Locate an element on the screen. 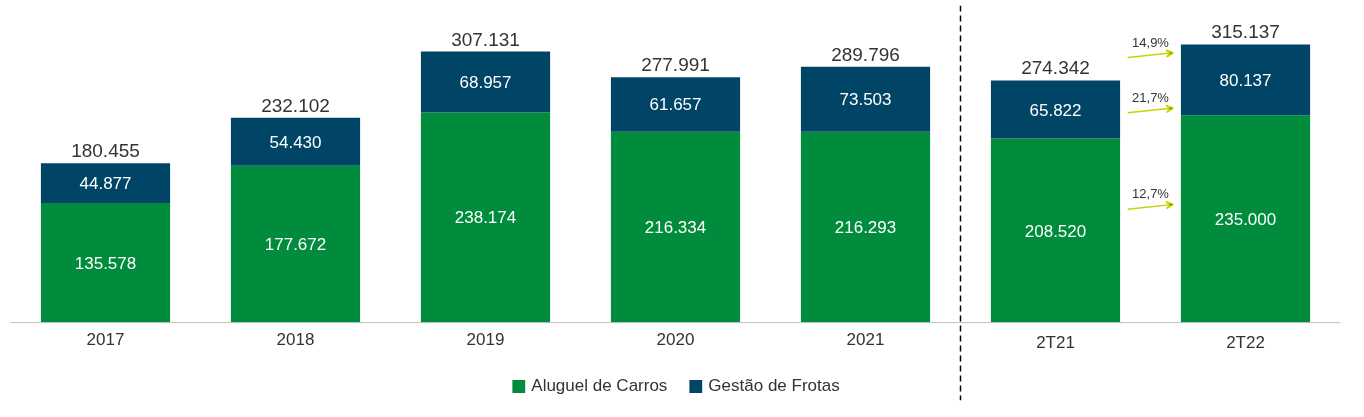 This screenshot has height=417, width=1364. data-label: 235.000 is located at coordinates (1245, 219).